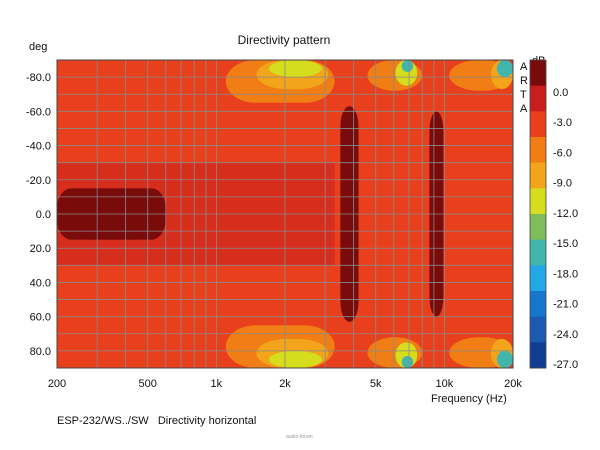  Describe the element at coordinates (376, 384) in the screenshot. I see `x-tick-label: 5k` at that location.